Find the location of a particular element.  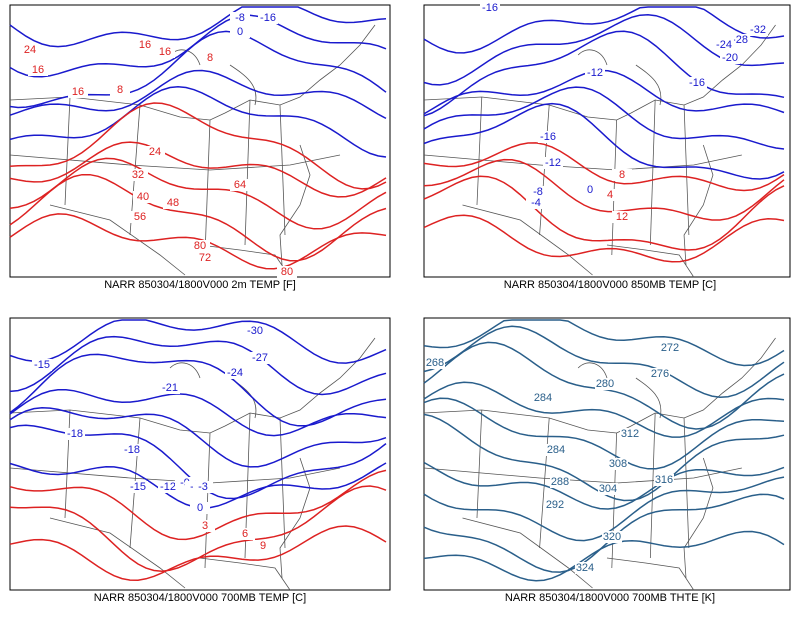

contour-label: -24 is located at coordinates (724, 45).